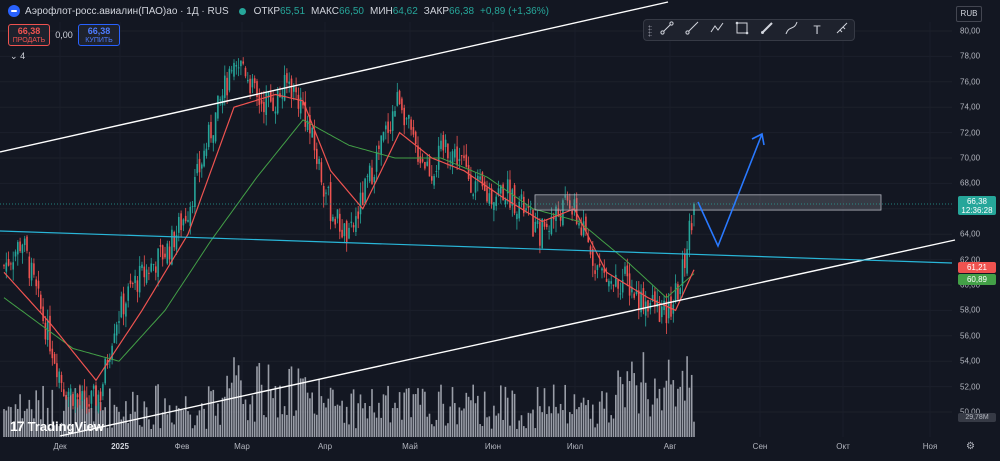  Describe the element at coordinates (970, 446) in the screenshot. I see `settings-gear-icon: ⚙` at that location.